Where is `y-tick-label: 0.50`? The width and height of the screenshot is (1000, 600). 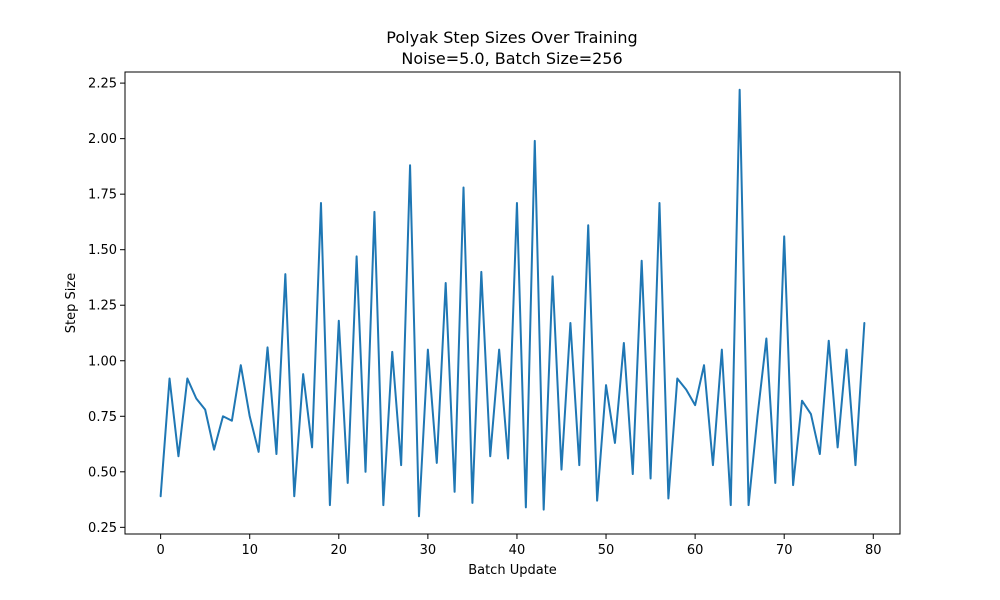 y-tick-label: 0.50 is located at coordinates (102, 472).